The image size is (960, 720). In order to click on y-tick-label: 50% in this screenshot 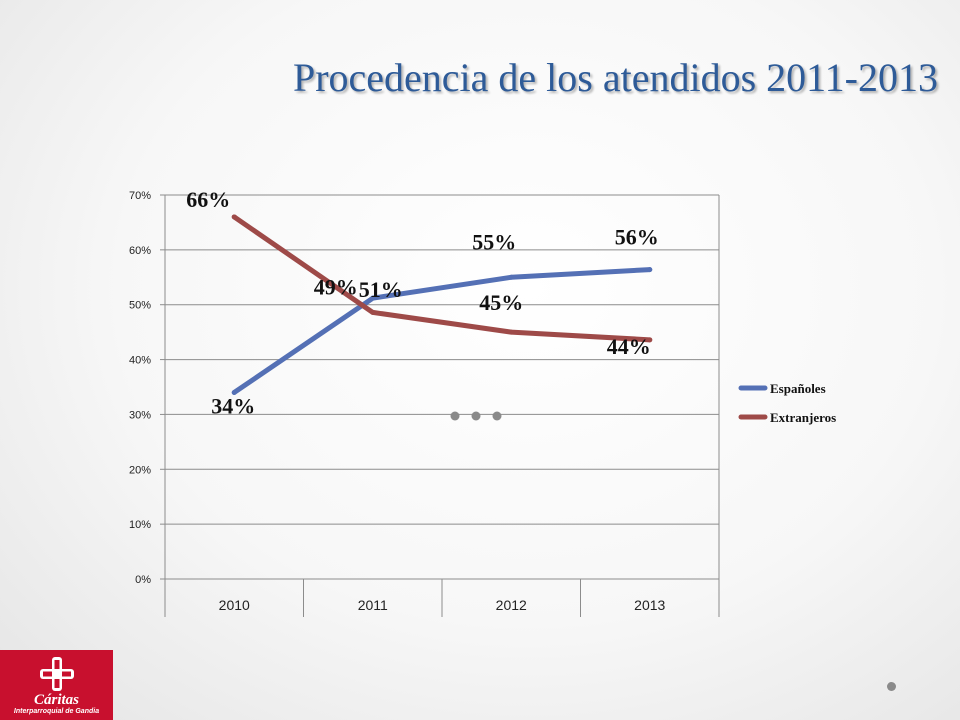, I will do `click(140, 306)`.